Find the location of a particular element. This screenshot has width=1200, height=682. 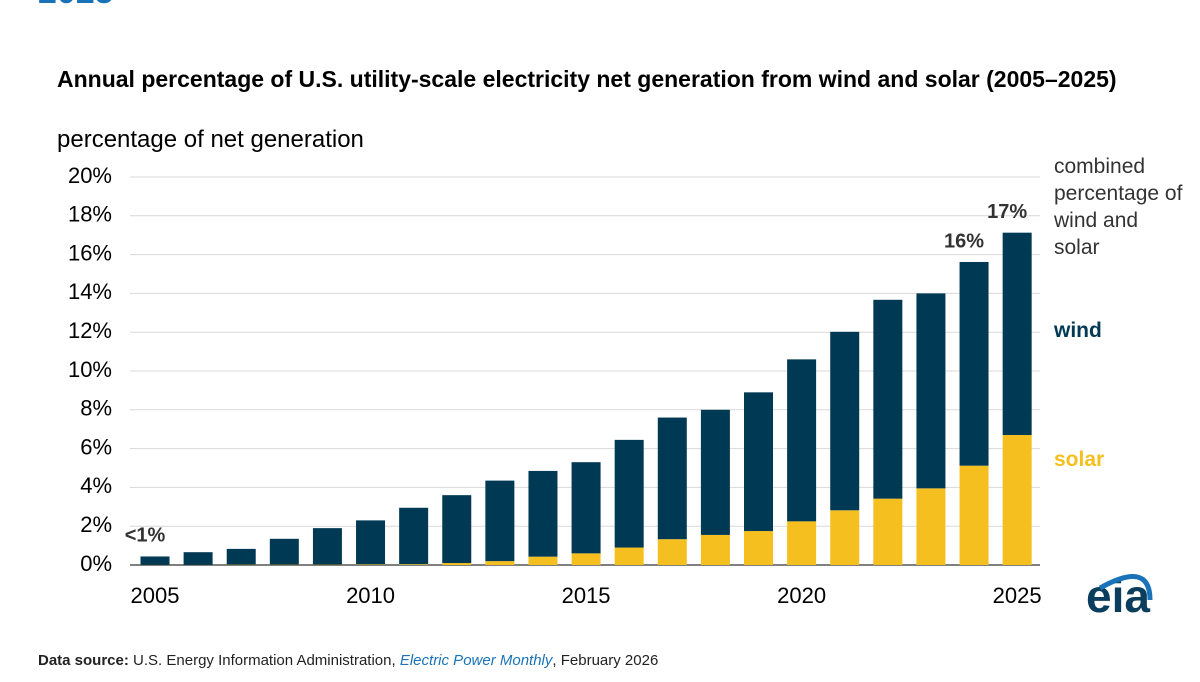

y-tick-label: 18% is located at coordinates (90, 214).